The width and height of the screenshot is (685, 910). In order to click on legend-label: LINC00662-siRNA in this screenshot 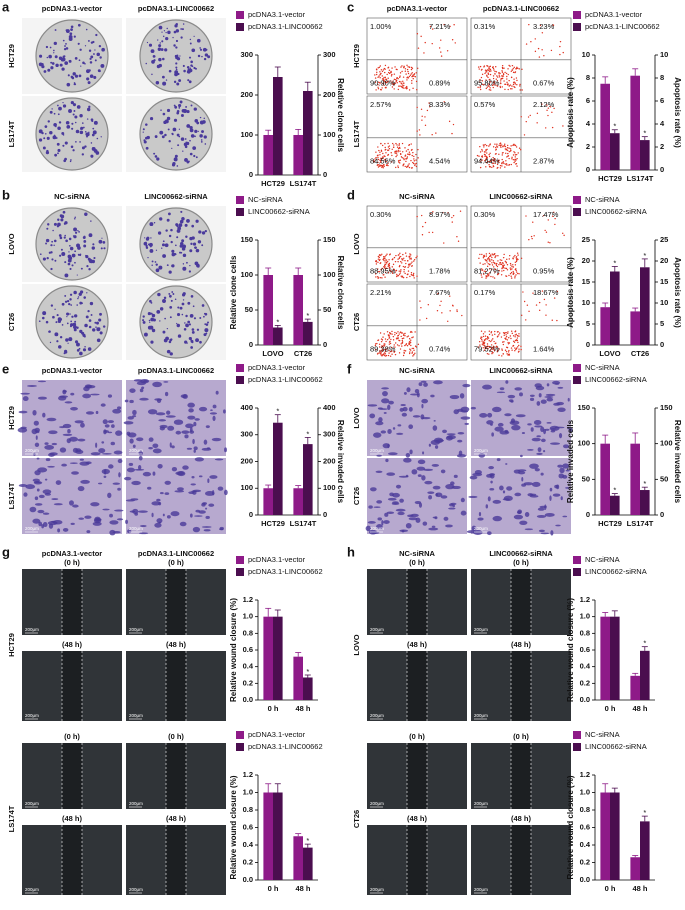, I will do `click(616, 571)`.